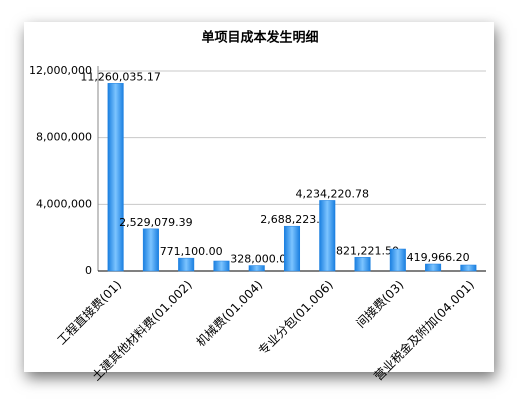  Describe the element at coordinates (64, 137) in the screenshot. I see `y-tick-label: 8,000,000` at that location.